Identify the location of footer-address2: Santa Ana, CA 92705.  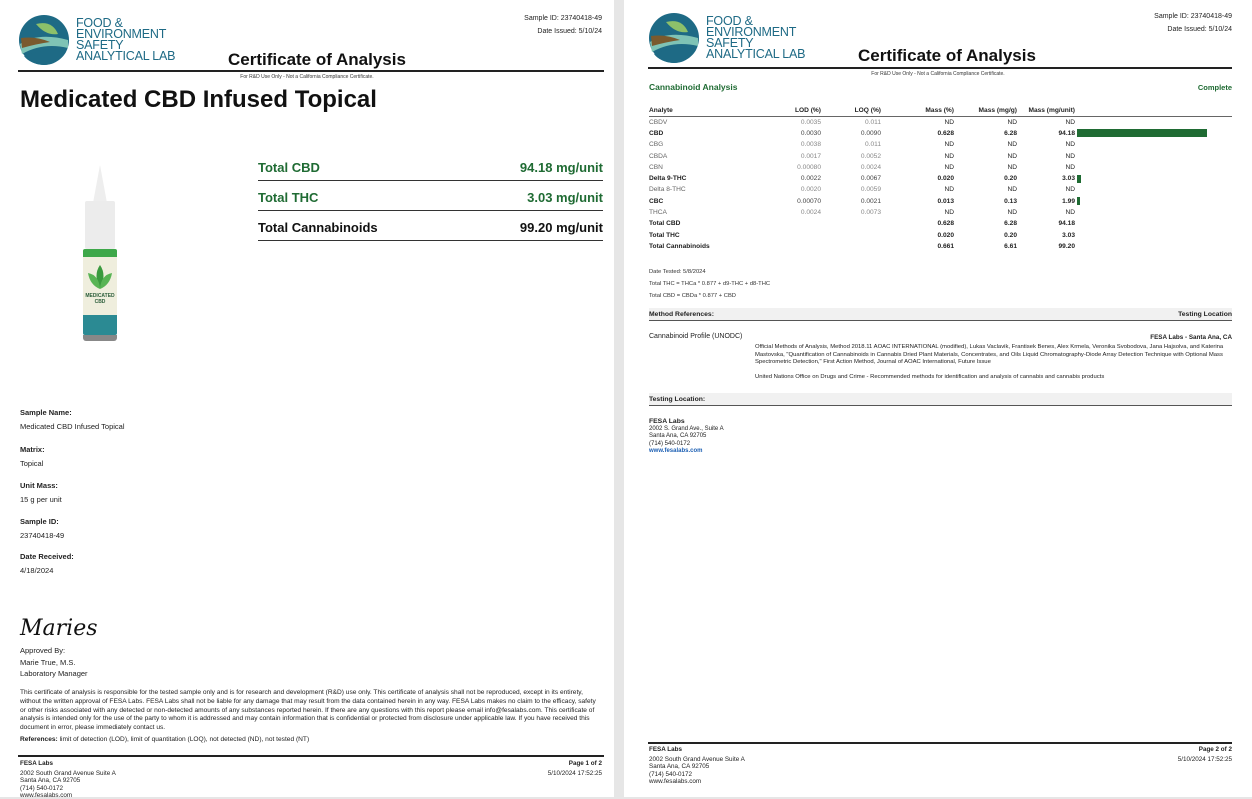
(50, 781).